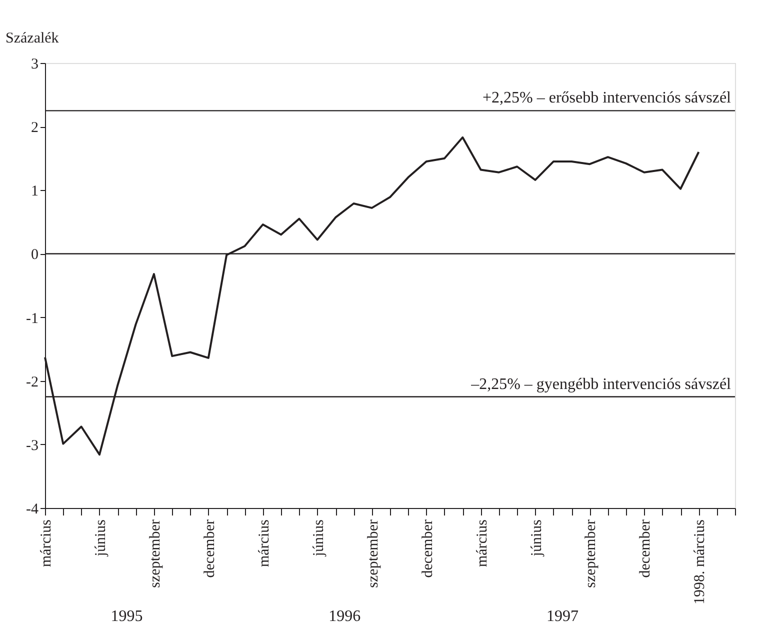 Image resolution: width=761 pixels, height=642 pixels. Describe the element at coordinates (33, 38) in the screenshot. I see `y-axis-title: Százalék` at that location.